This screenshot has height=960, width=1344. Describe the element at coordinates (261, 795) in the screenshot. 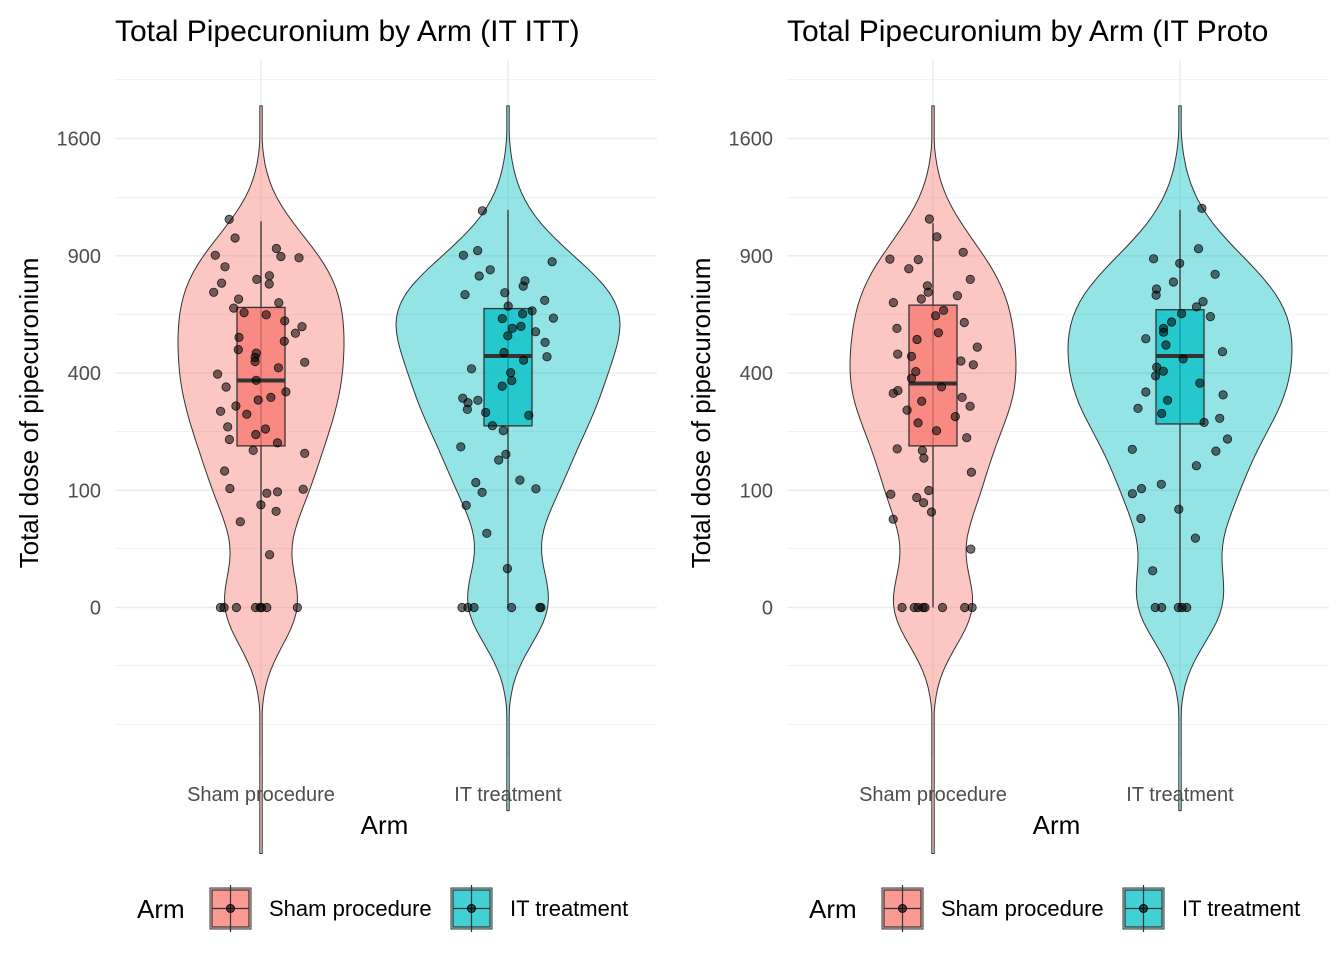

I see `x-tick-label: Sham procedure` at that location.